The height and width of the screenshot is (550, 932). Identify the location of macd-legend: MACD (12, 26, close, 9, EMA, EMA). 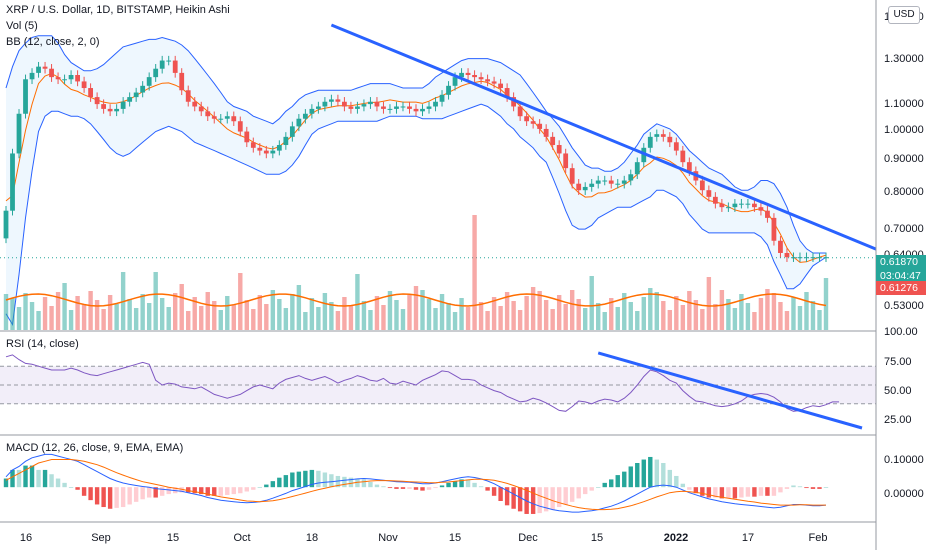
(95, 448).